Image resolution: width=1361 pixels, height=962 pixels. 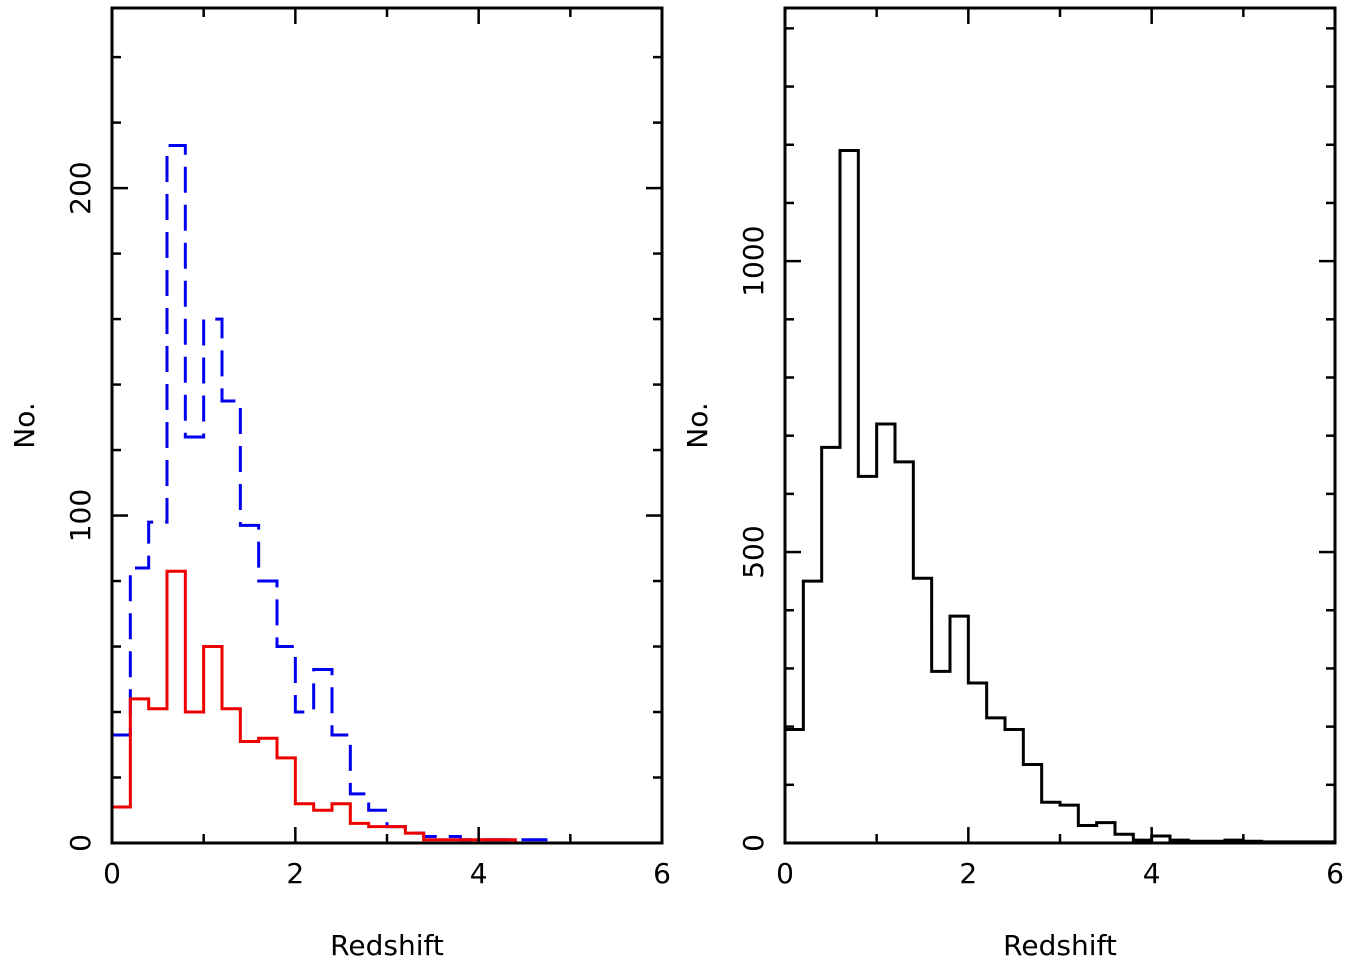 What do you see at coordinates (80, 187) in the screenshot?
I see `left-y-tick-label: 200` at bounding box center [80, 187].